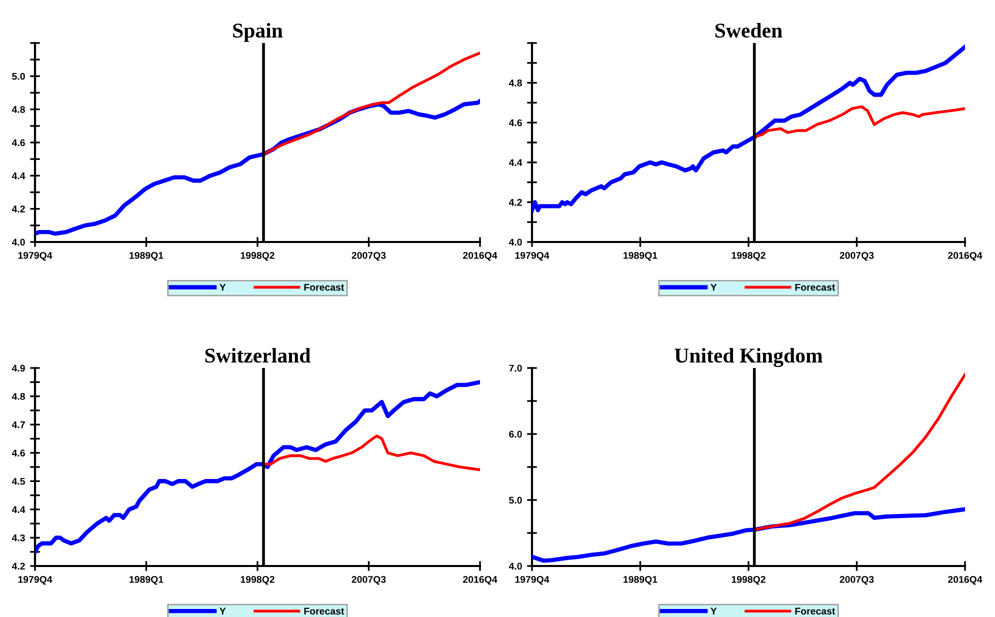  I want to click on chart-title: United Kingdom, so click(748, 358).